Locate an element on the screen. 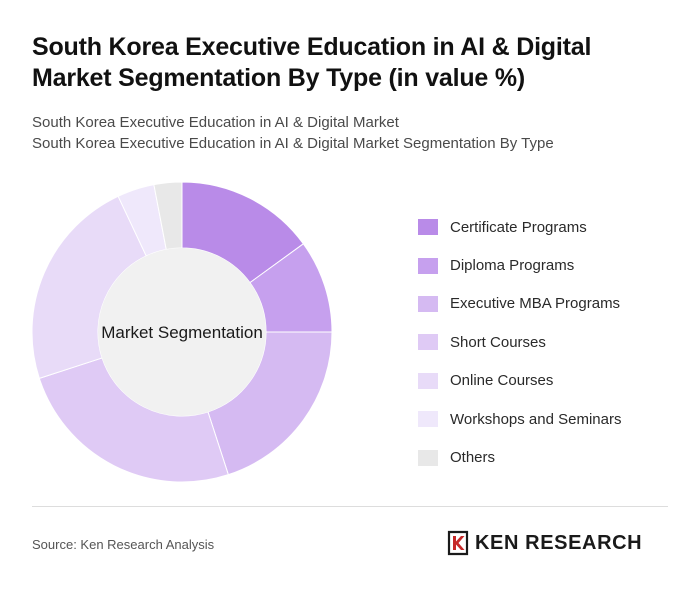 The height and width of the screenshot is (591, 700). footer-divider is located at coordinates (350, 506).